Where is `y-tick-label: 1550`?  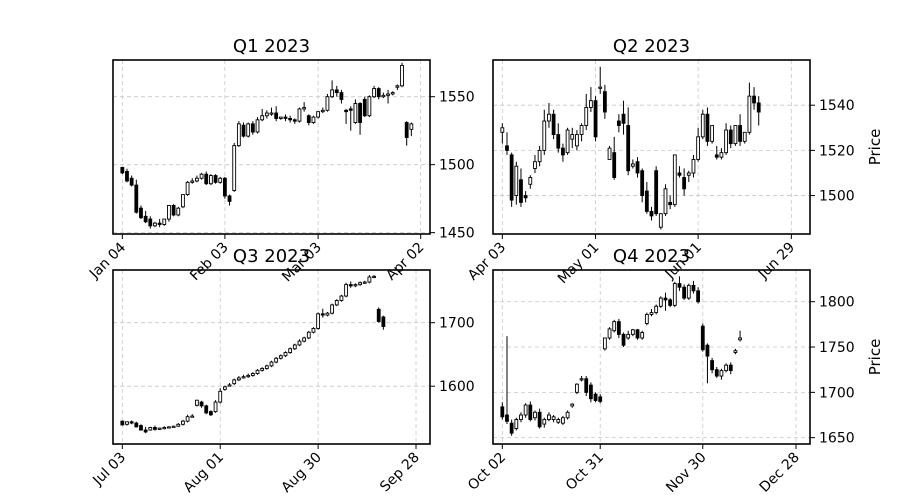 y-tick-label: 1550 is located at coordinates (457, 98).